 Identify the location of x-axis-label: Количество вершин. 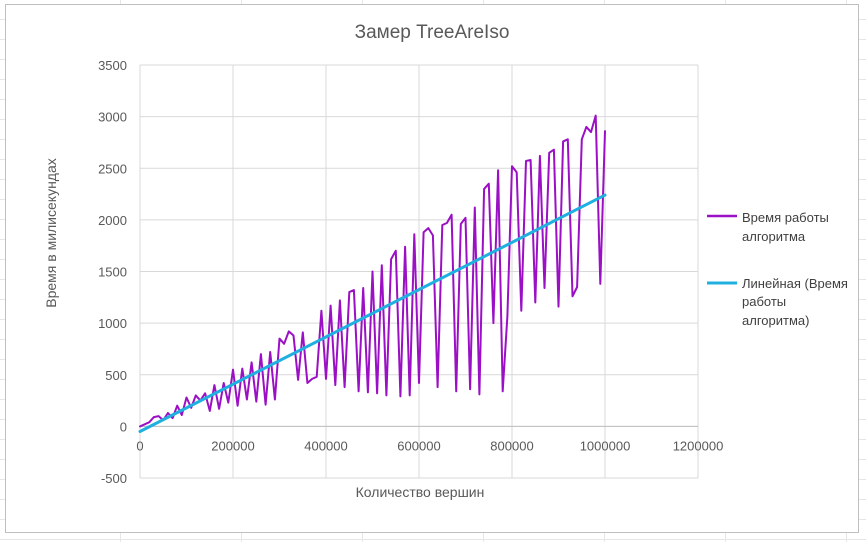
(420, 492).